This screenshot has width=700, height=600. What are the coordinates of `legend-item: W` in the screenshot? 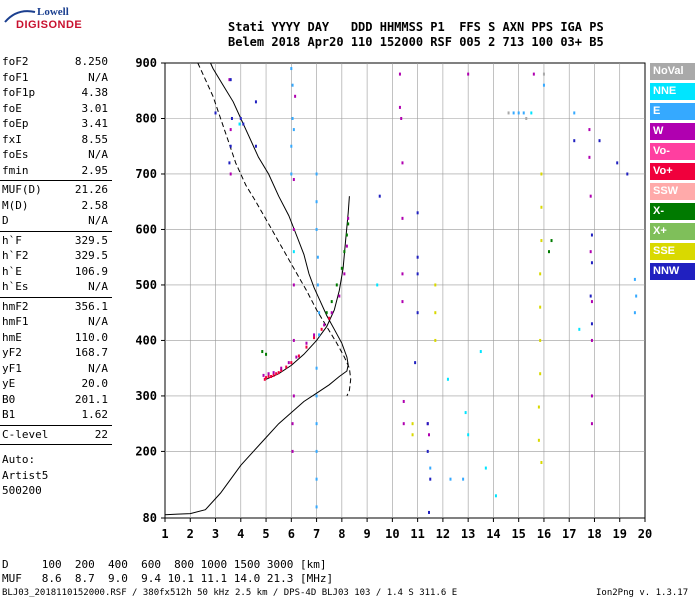 It's located at (672, 131).